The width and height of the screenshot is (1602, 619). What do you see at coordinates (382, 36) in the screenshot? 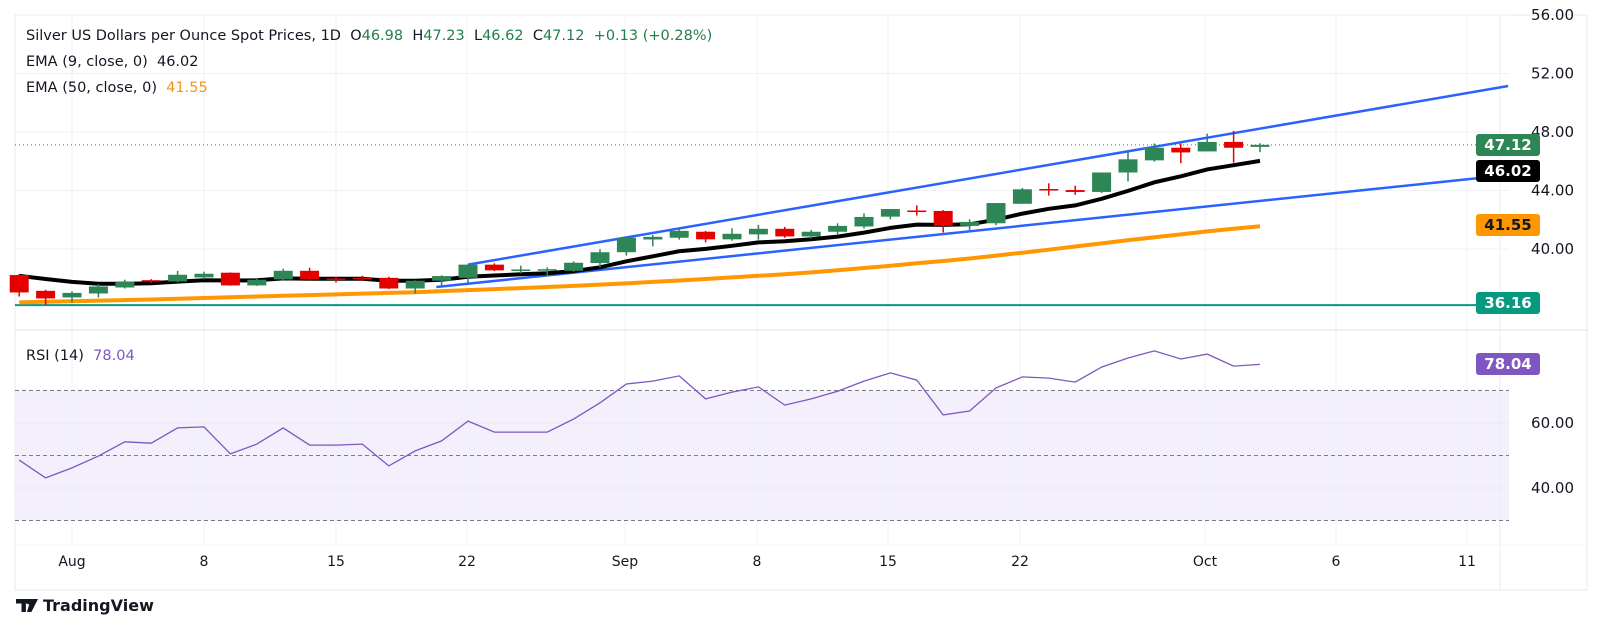
I see `open-value: 46.98` at bounding box center [382, 36].